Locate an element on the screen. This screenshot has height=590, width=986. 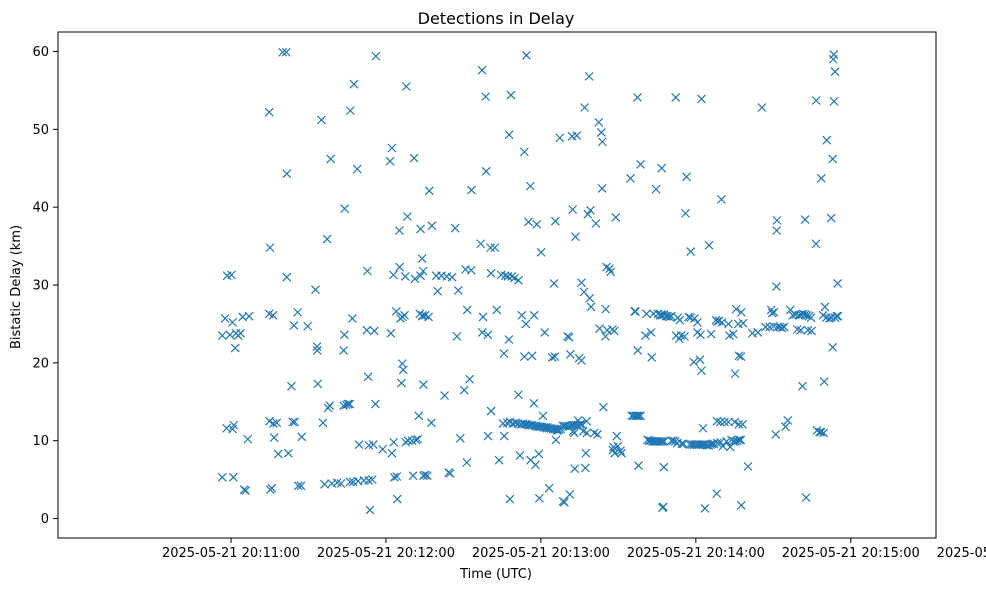
x-tick-label: 2025-05-21 20:16:00 is located at coordinates (961, 553).